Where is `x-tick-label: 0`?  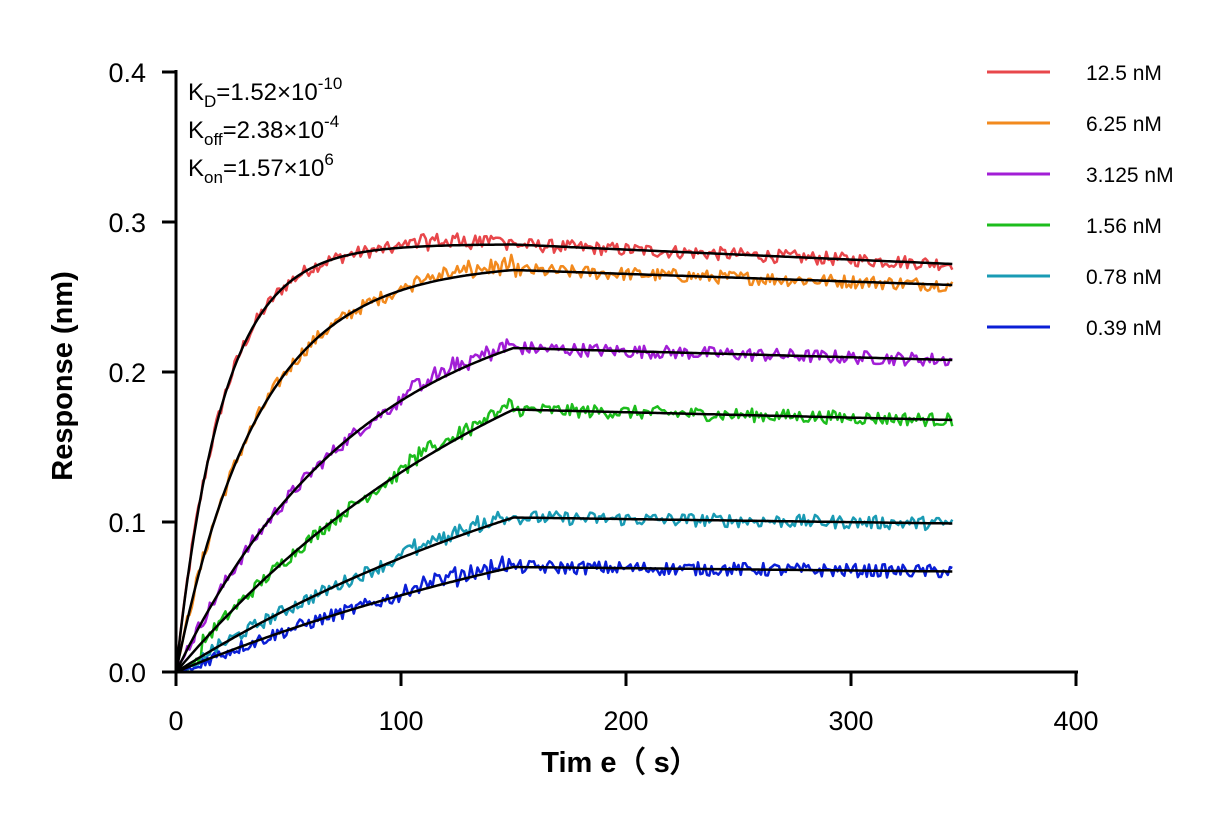 x-tick-label: 0 is located at coordinates (175, 721).